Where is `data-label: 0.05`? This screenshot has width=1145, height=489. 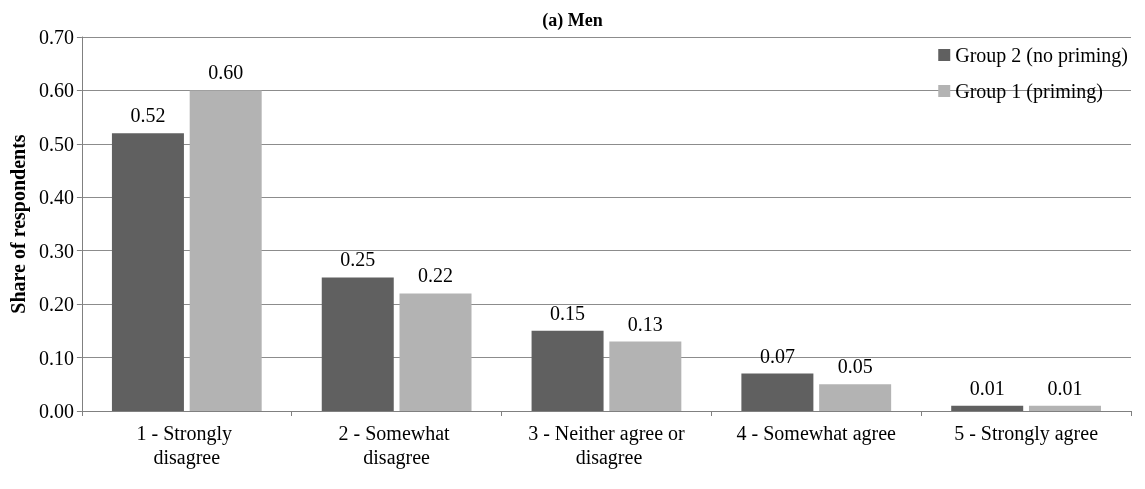
data-label: 0.05 is located at coordinates (855, 366).